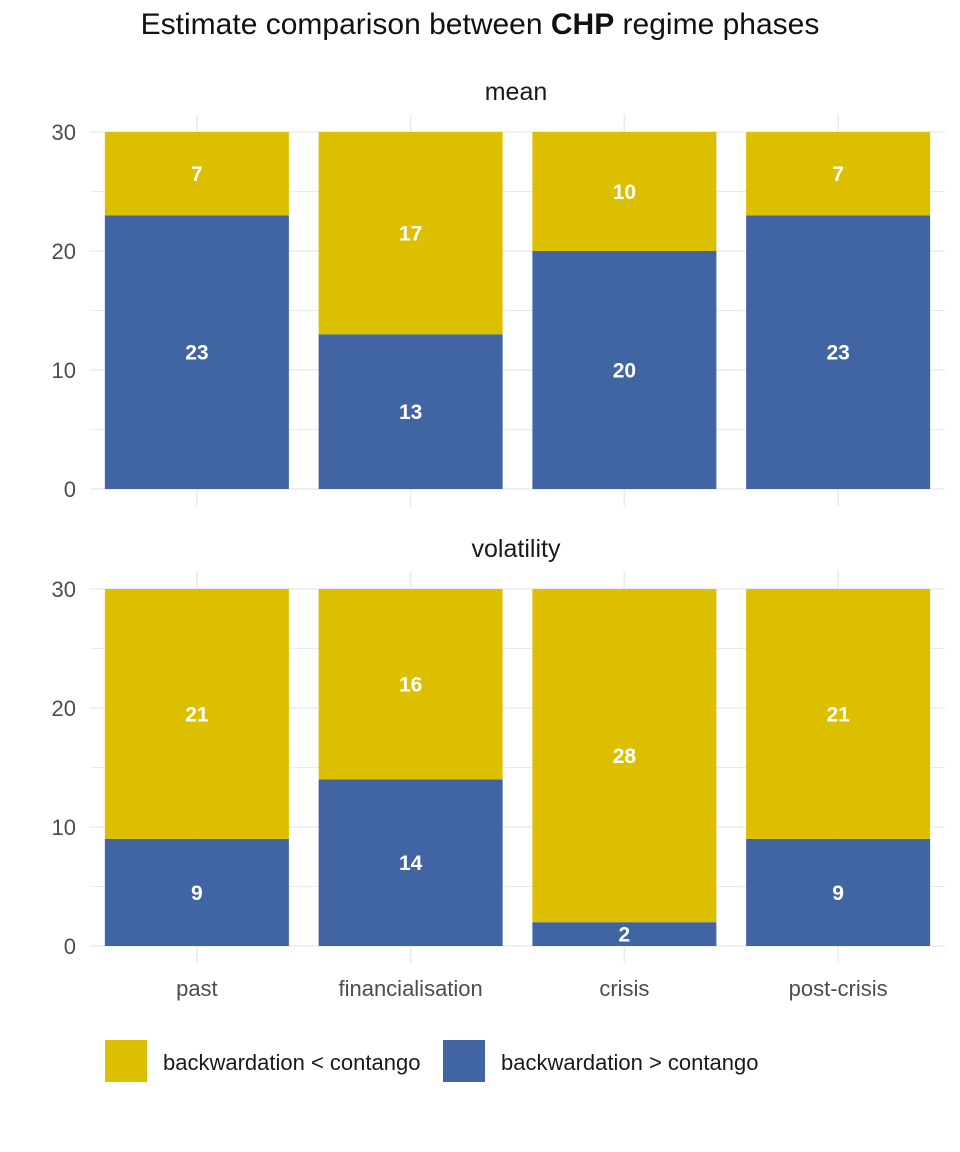 The height and width of the screenshot is (1152, 960). What do you see at coordinates (629, 1062) in the screenshot?
I see `legend-label: backwardation > contango` at bounding box center [629, 1062].